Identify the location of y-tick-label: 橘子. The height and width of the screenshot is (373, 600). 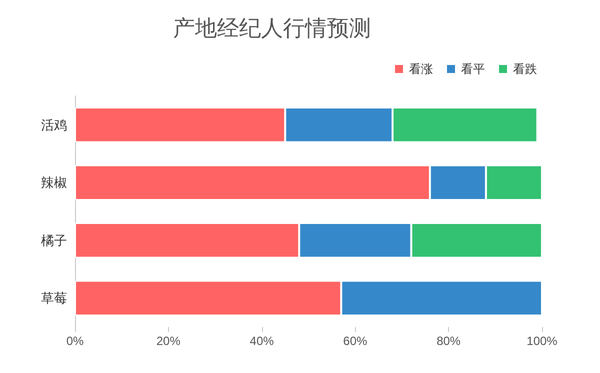
(54, 240).